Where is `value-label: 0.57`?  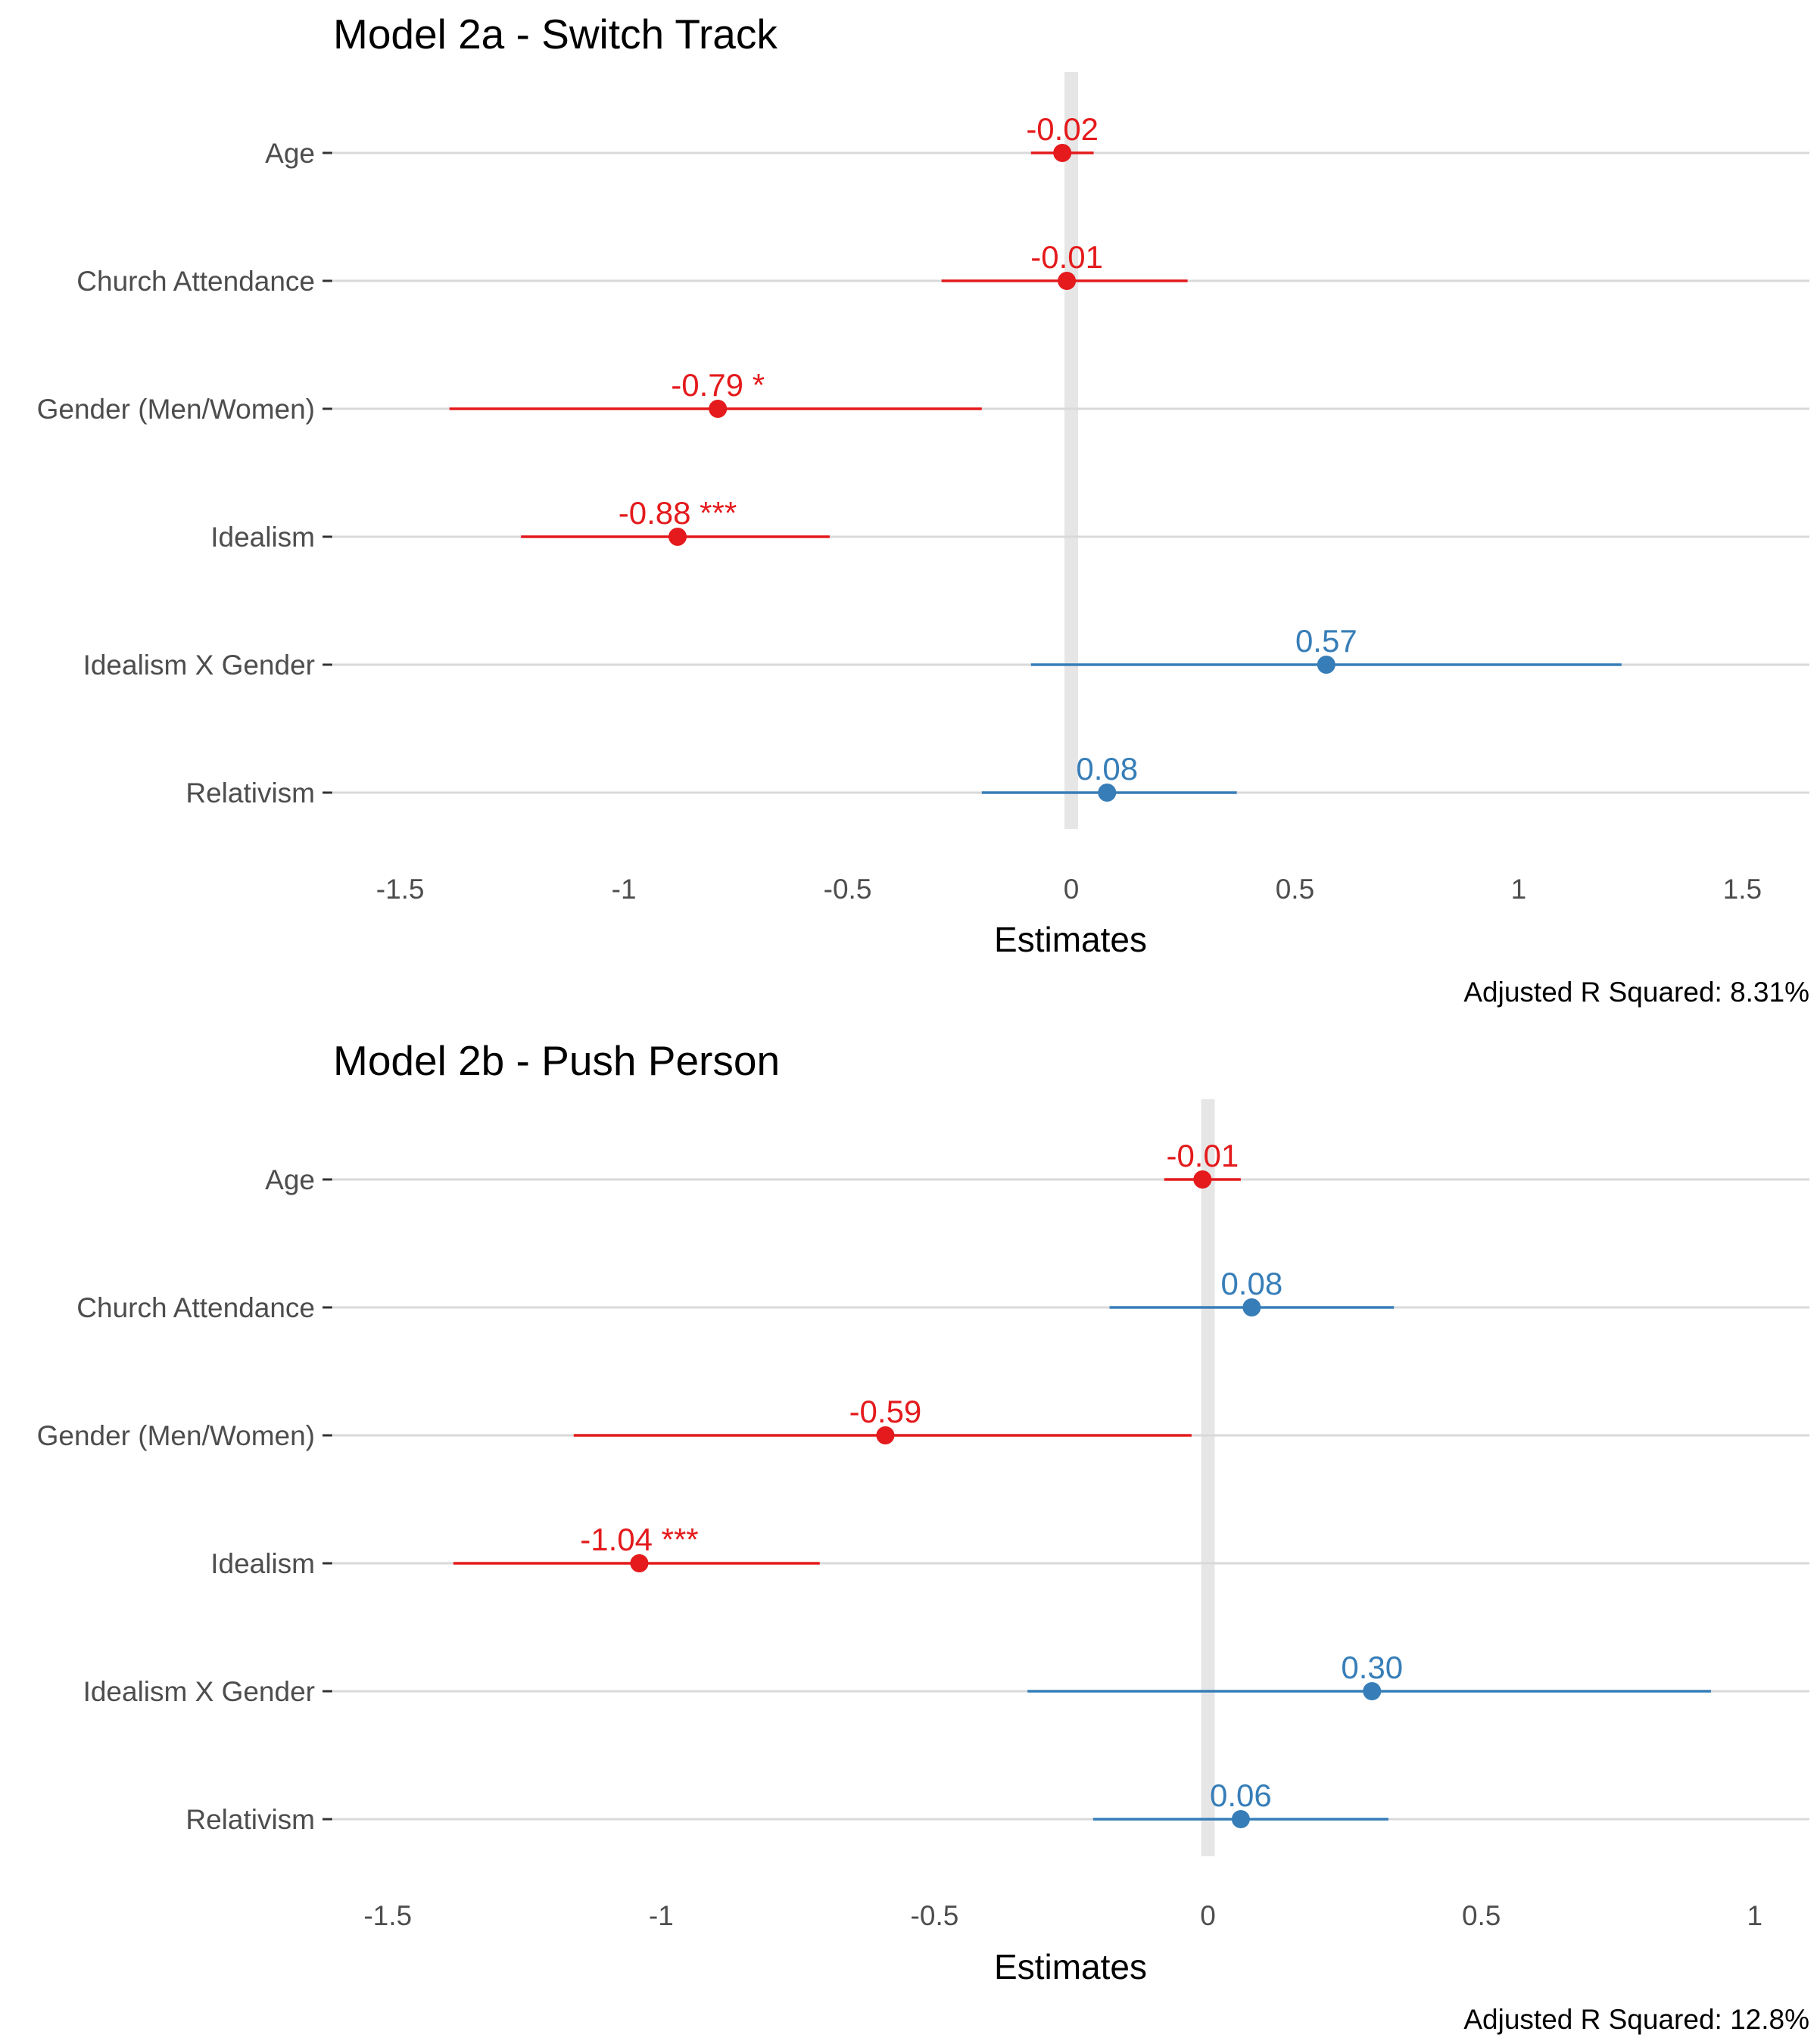
value-label: 0.57 is located at coordinates (1326, 641).